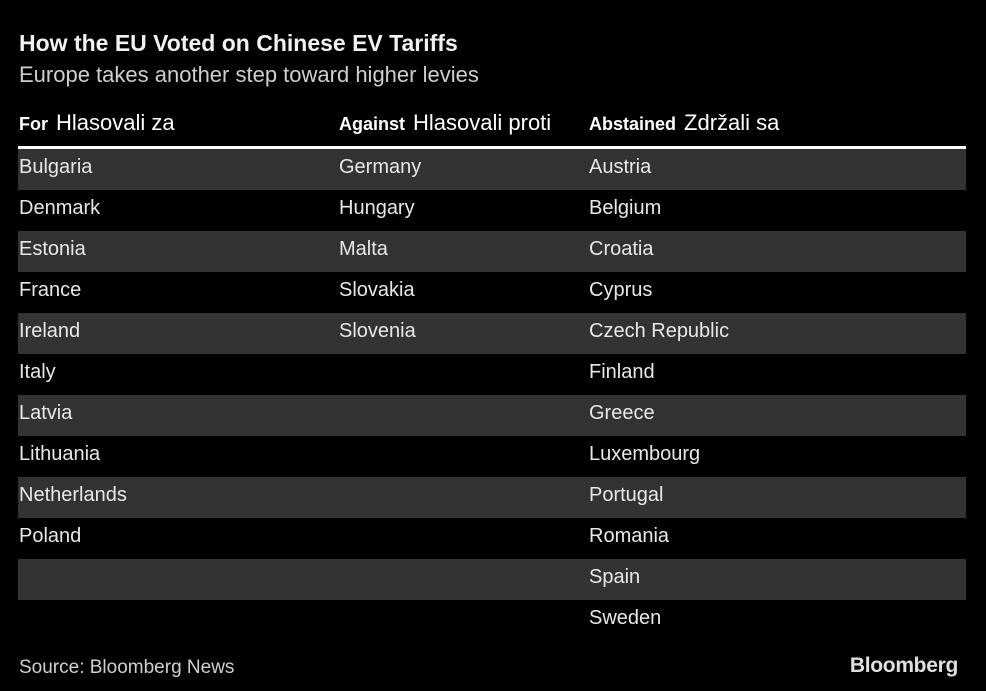 This screenshot has width=986, height=691. What do you see at coordinates (50, 536) in the screenshot?
I see `table-cell: Poland` at bounding box center [50, 536].